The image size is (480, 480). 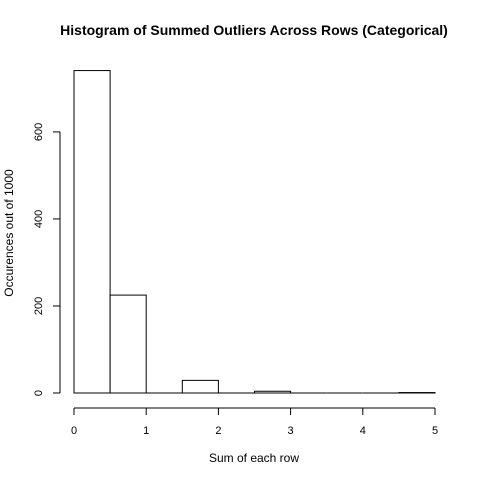 I want to click on y-tick-label-2: 400, so click(x=39, y=219).